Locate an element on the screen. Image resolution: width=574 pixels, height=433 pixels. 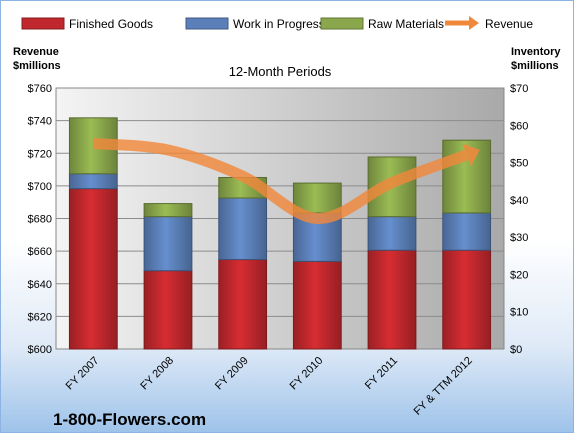
x-tick-label: FY 2010 is located at coordinates (307, 374).